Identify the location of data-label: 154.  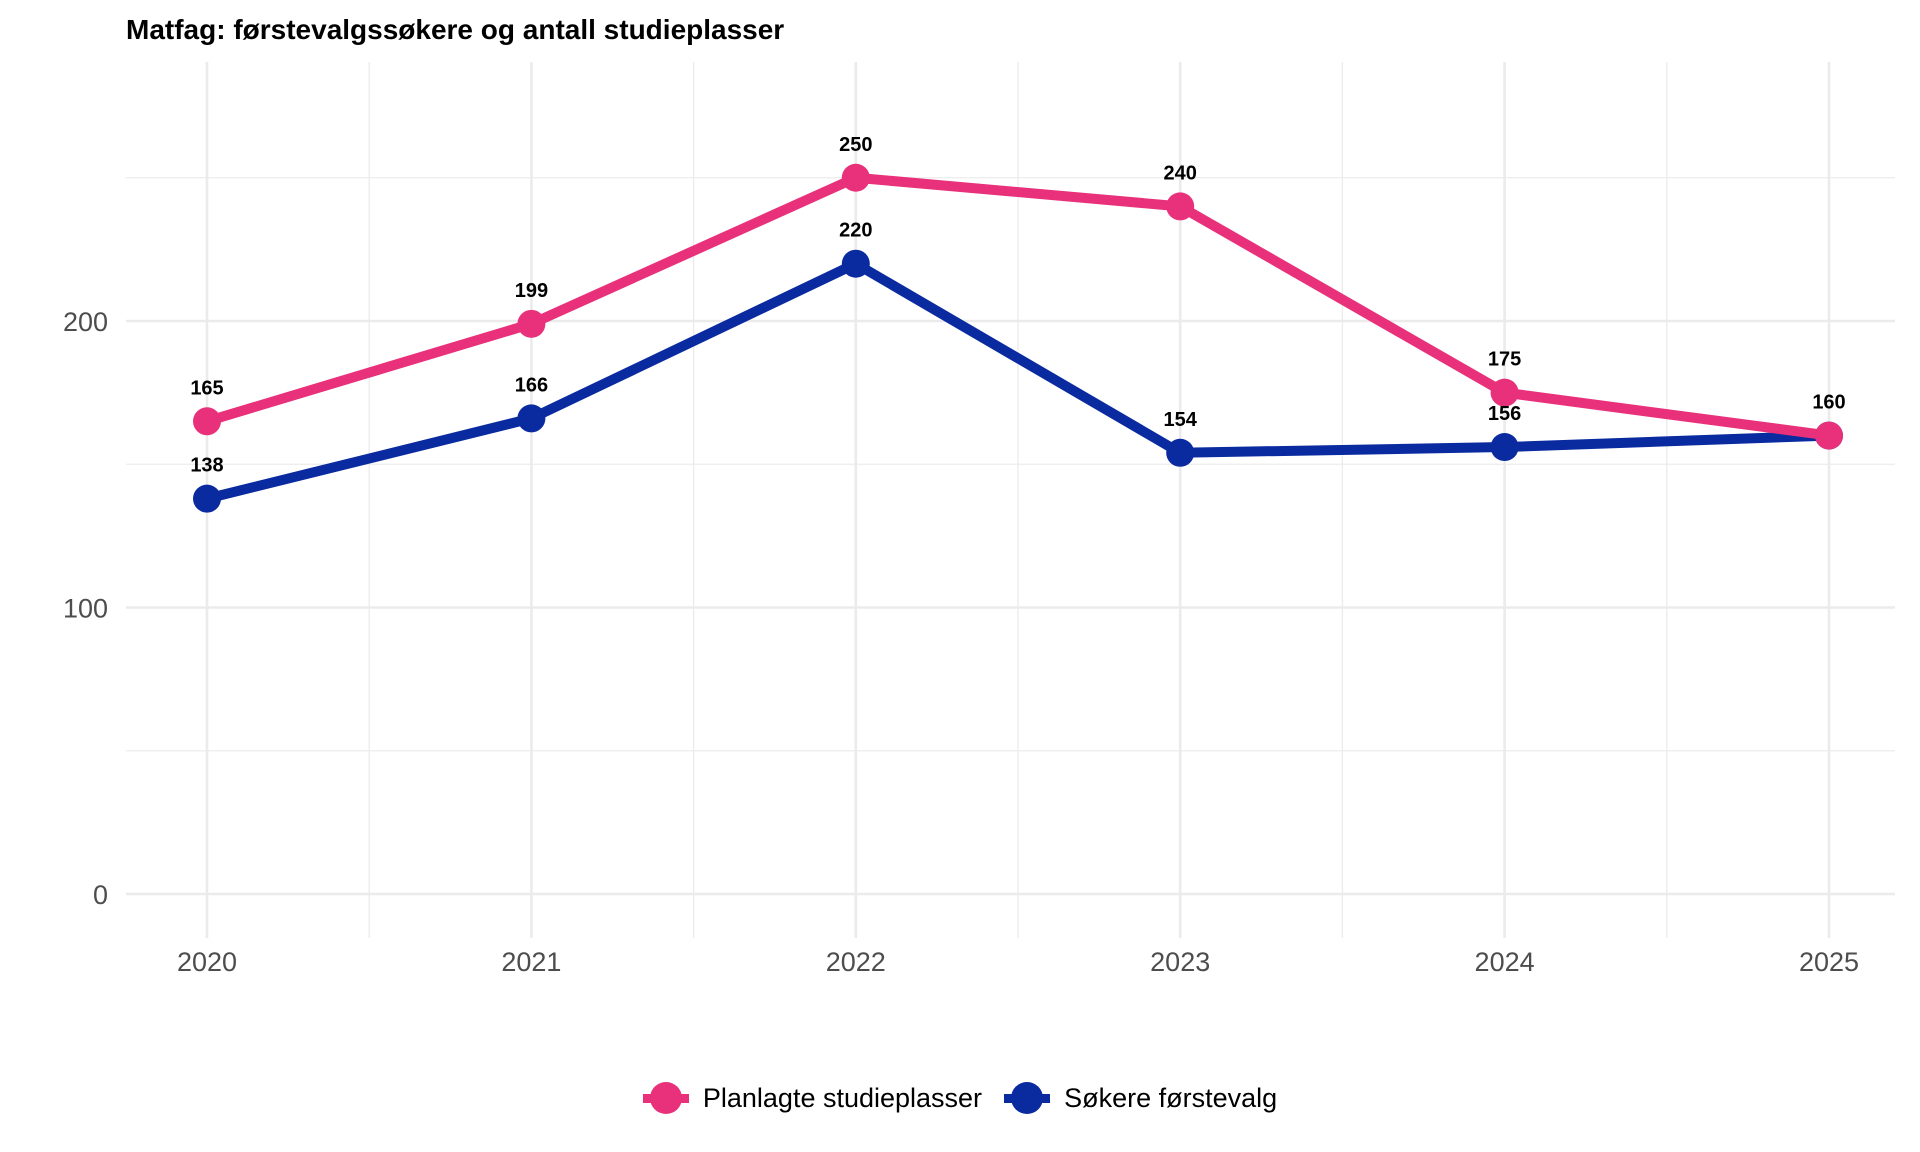
(1181, 420).